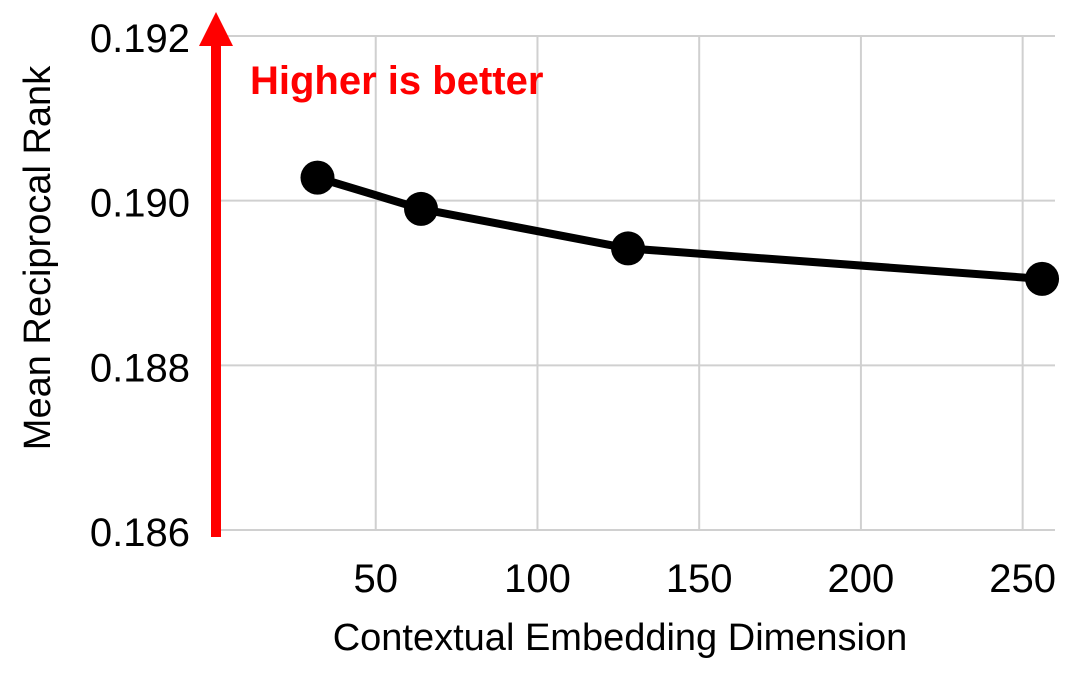  Describe the element at coordinates (140, 286) in the screenshot. I see `y-tick-labels: 0.186 0.188 0.190 0.192` at that location.